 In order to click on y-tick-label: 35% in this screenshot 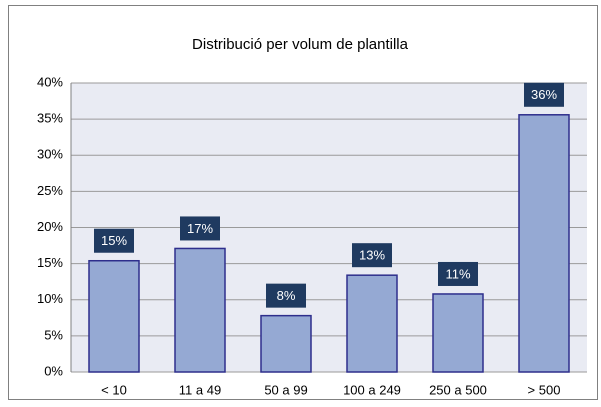, I will do `click(50, 118)`.